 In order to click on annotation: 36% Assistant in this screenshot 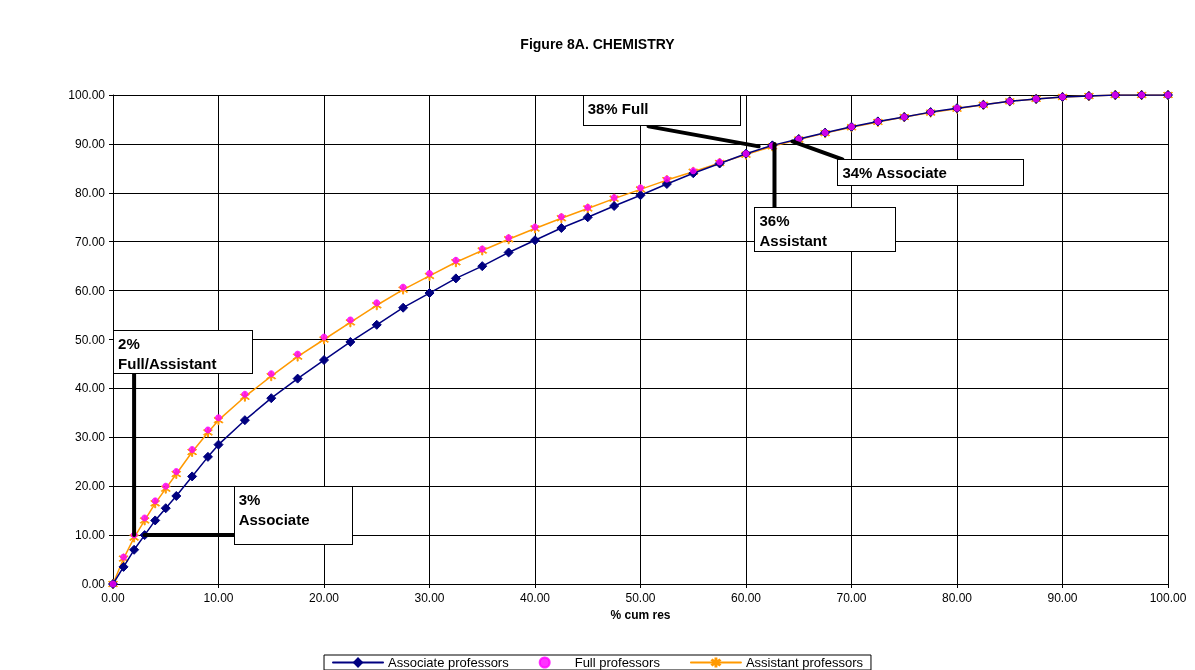, I will do `click(793, 230)`.